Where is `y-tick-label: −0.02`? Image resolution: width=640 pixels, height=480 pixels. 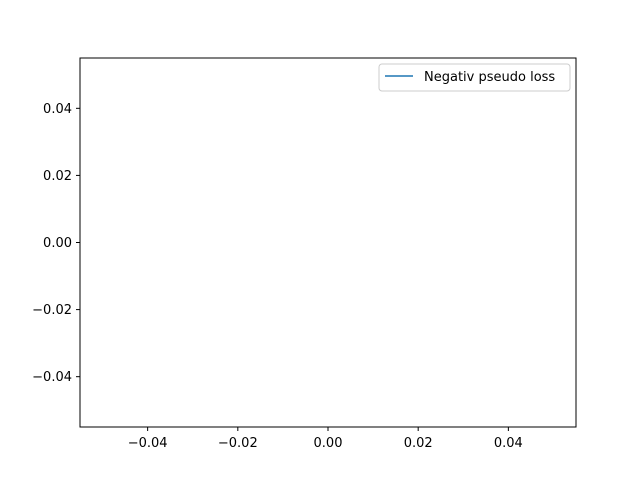 y-tick-label: −0.02 is located at coordinates (52, 310).